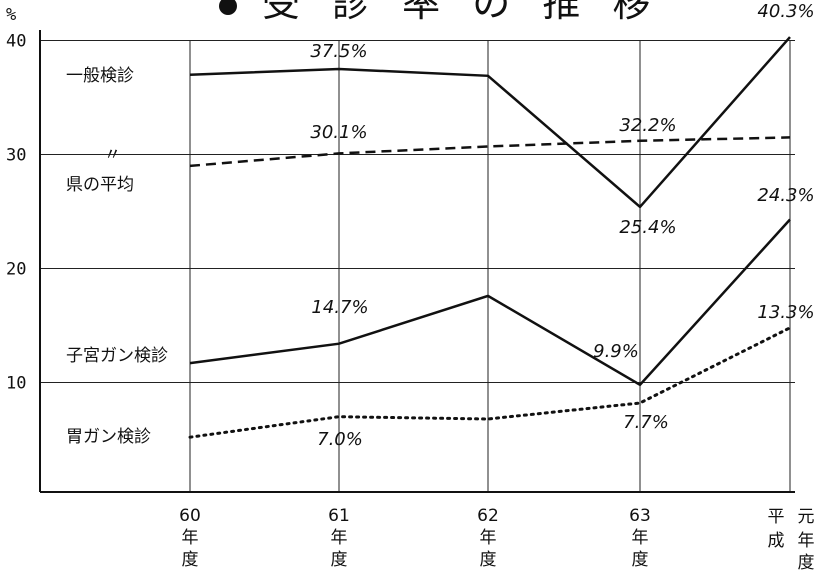 This screenshot has height=572, width=822. Describe the element at coordinates (338, 132) in the screenshot. I see `data-label-1: 30.1%` at that location.